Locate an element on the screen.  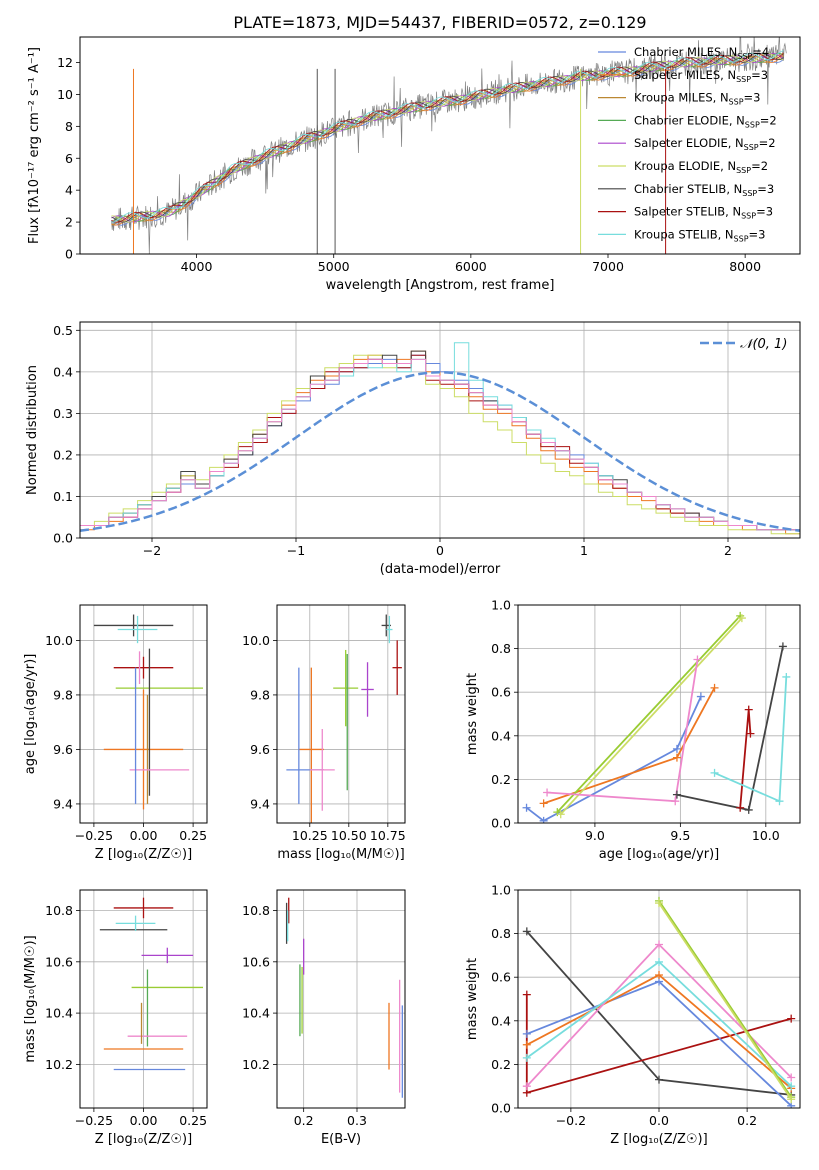
x-axis-label: mass [log₁₀(M/M☉)] is located at coordinates (340, 854).